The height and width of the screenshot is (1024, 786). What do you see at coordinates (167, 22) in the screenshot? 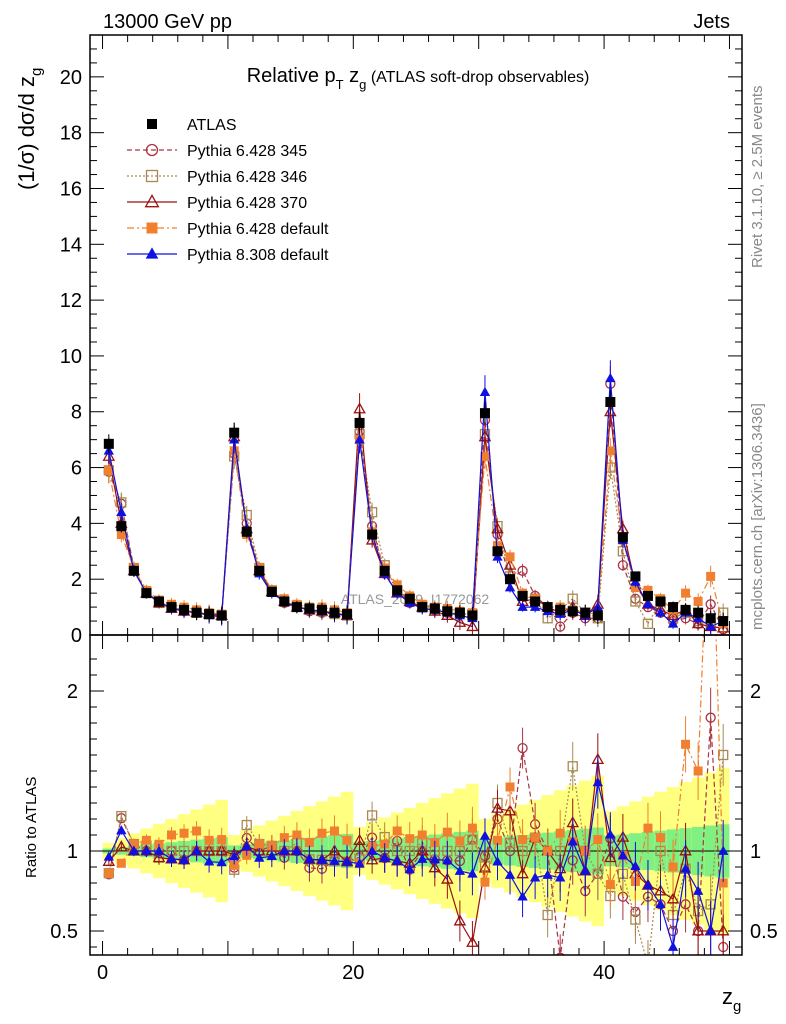
I see `header-left: 13000 GeV pp` at bounding box center [167, 22].